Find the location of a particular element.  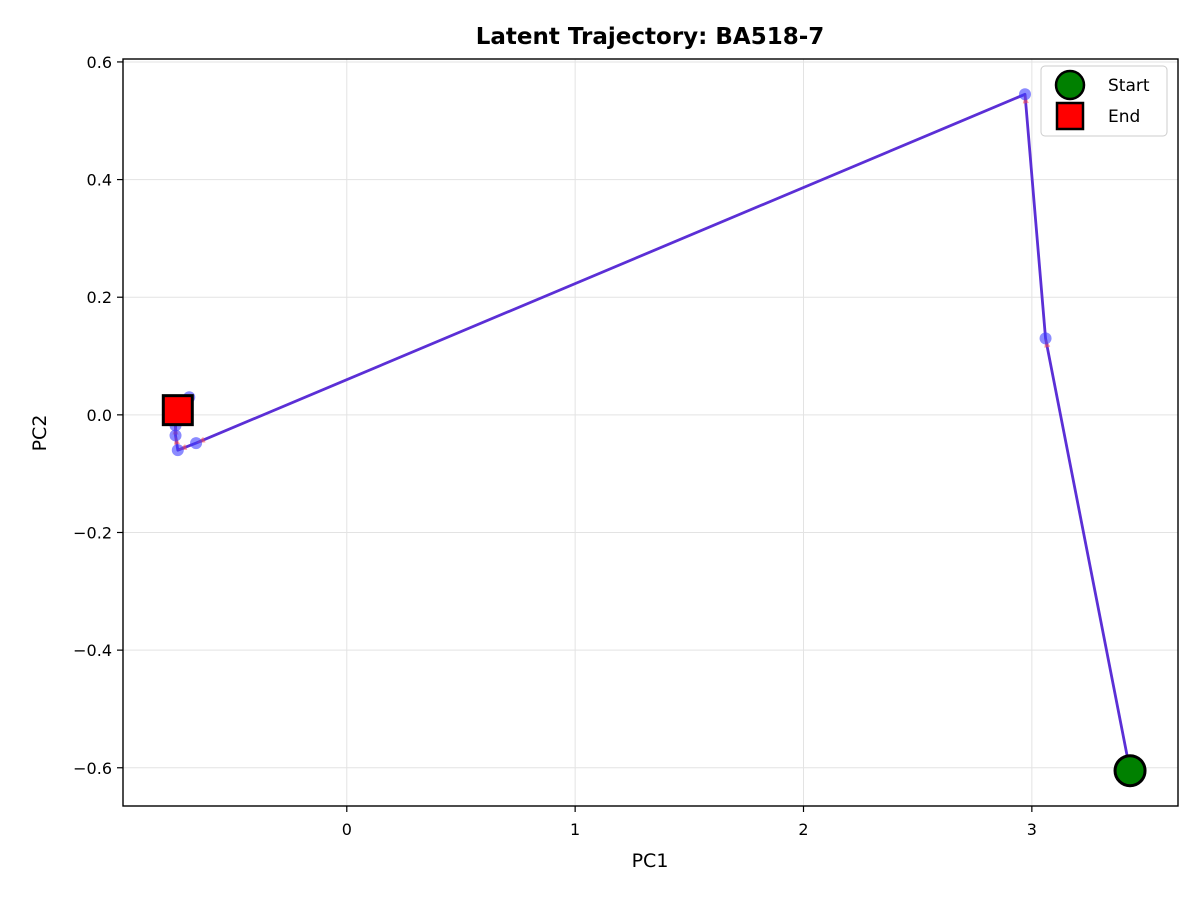

legend-start-marker is located at coordinates (1070, 85).